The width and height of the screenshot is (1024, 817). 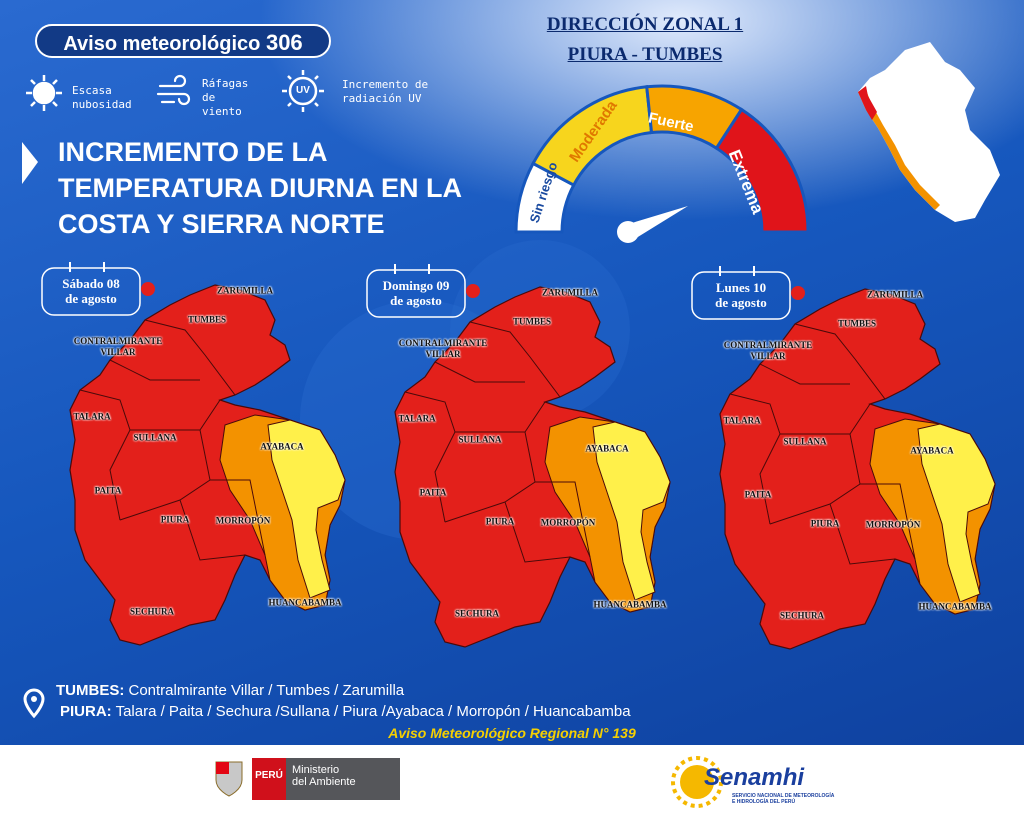 What do you see at coordinates (655, 223) in the screenshot?
I see `needle` at bounding box center [655, 223].